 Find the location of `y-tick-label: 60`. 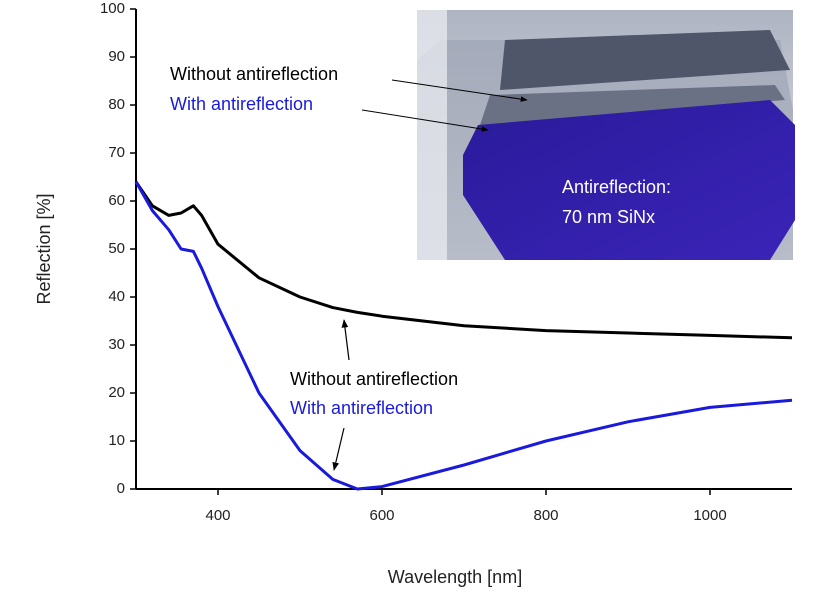

y-tick-label: 60 is located at coordinates (116, 200).